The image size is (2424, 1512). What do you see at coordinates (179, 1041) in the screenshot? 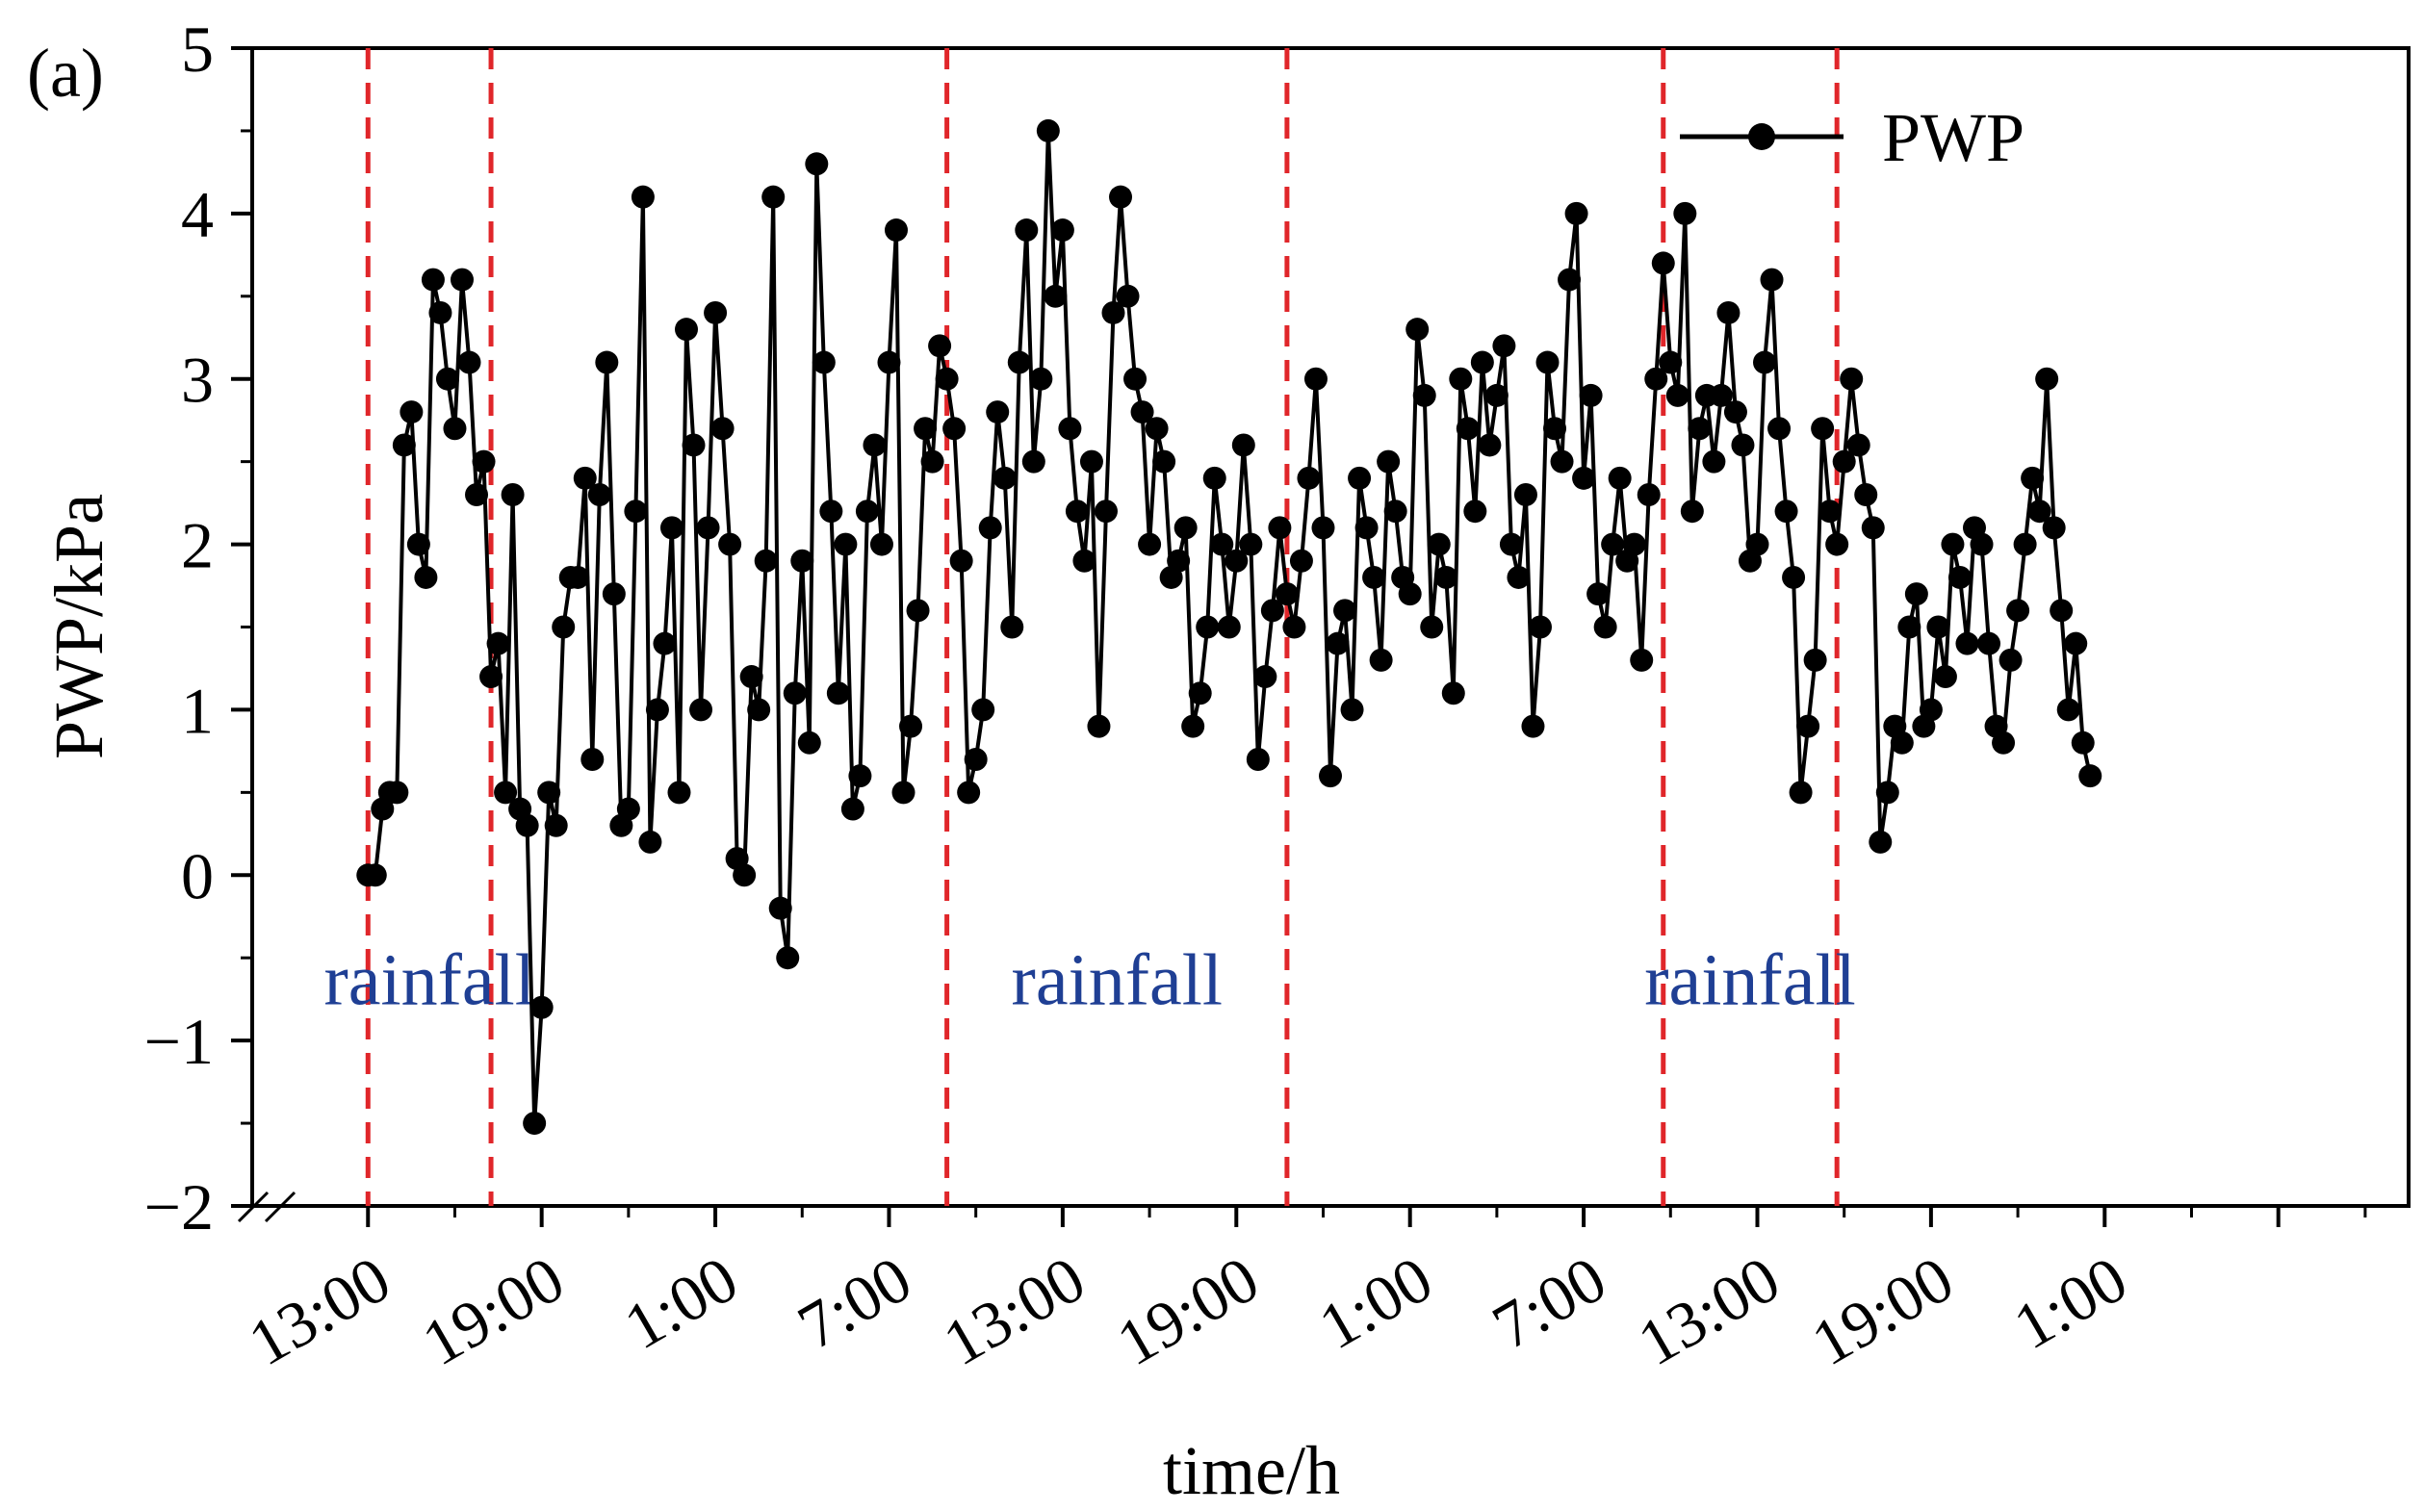
I see `y-tick-label: −1` at bounding box center [179, 1041].